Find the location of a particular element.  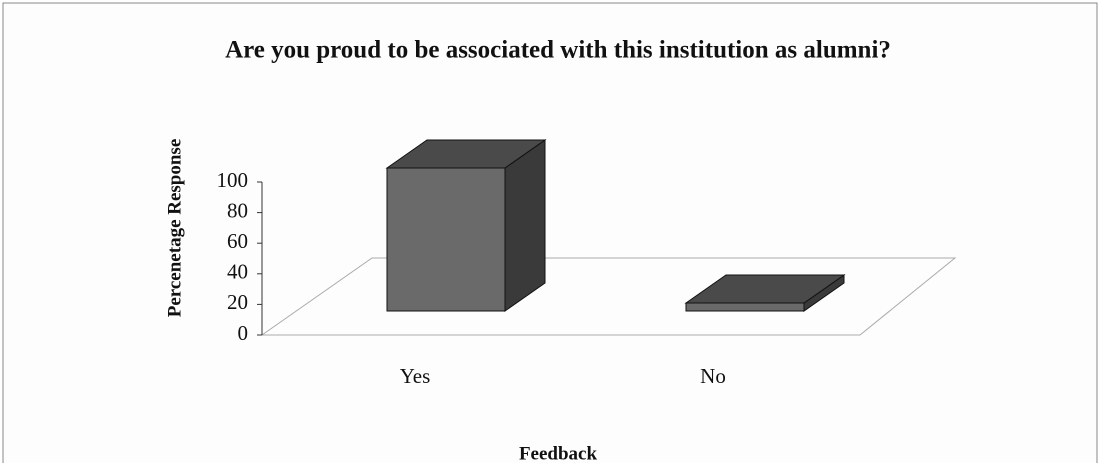

y-tick-label: 20 is located at coordinates (237, 302).